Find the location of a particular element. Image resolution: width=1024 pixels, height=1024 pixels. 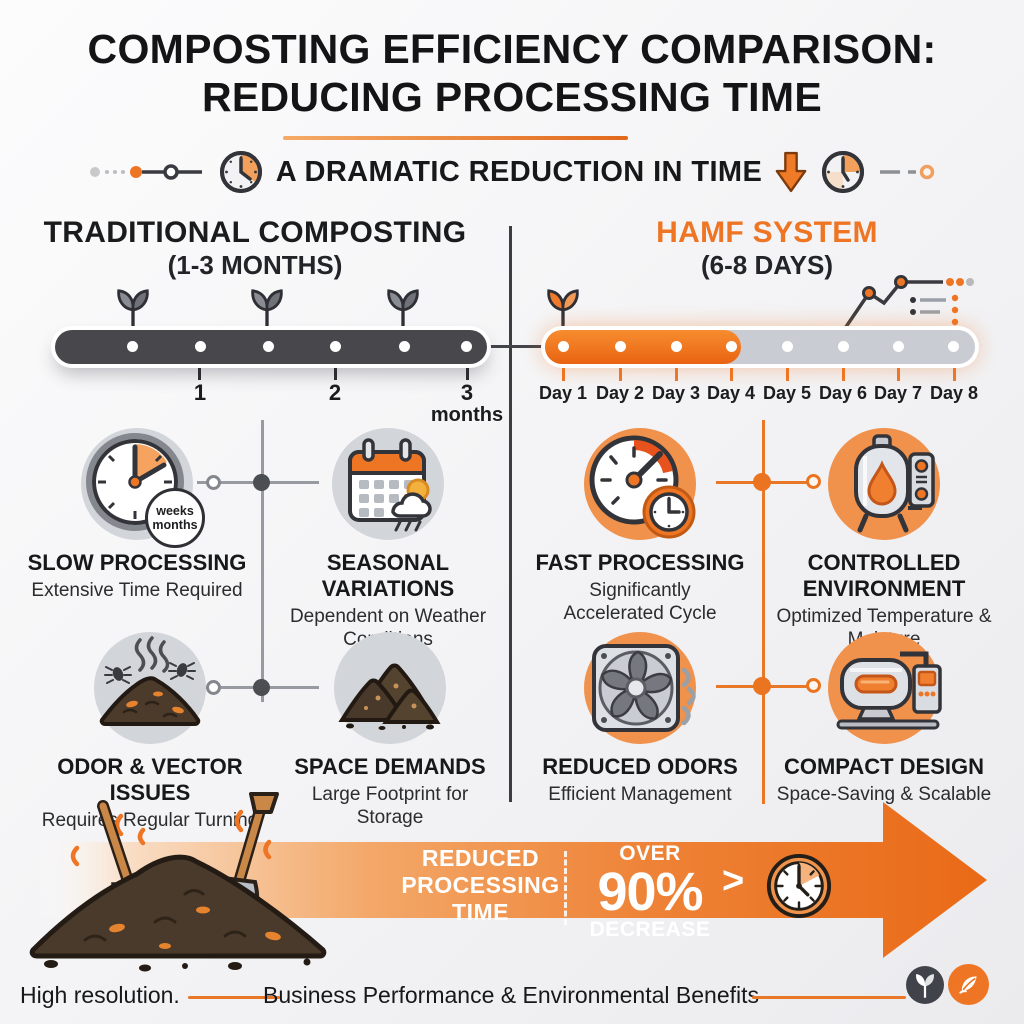

traditional-timeline-bar is located at coordinates (271, 347).